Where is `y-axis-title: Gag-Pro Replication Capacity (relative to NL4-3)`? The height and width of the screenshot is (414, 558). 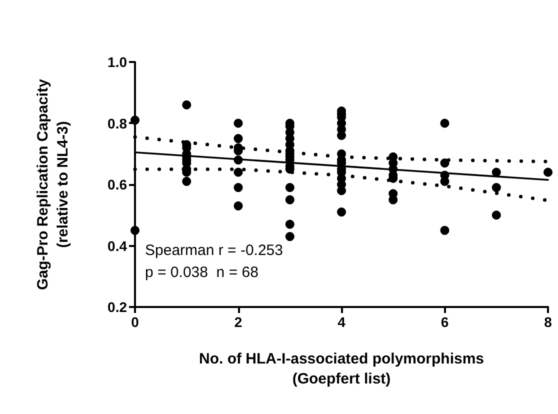 y-axis-title: Gag-Pro Replication Capacity (relative to NL4-3) is located at coordinates (53, 184).